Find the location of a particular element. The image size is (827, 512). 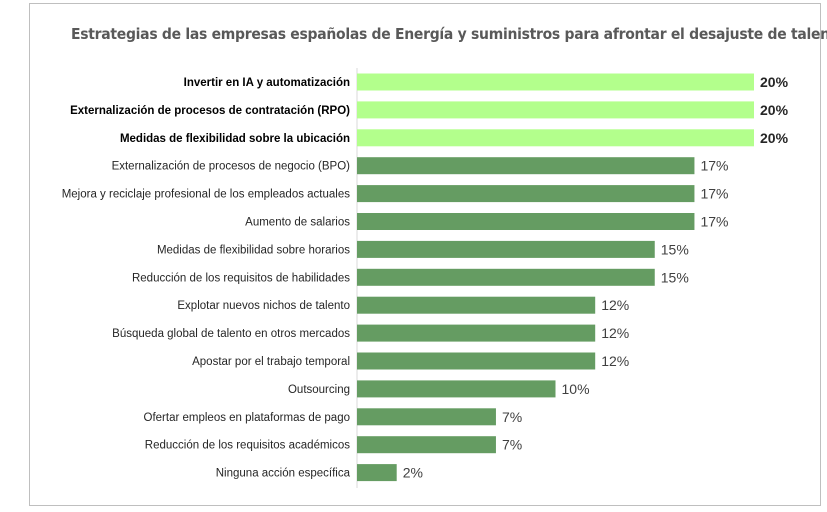

data-label: 10% is located at coordinates (576, 389).